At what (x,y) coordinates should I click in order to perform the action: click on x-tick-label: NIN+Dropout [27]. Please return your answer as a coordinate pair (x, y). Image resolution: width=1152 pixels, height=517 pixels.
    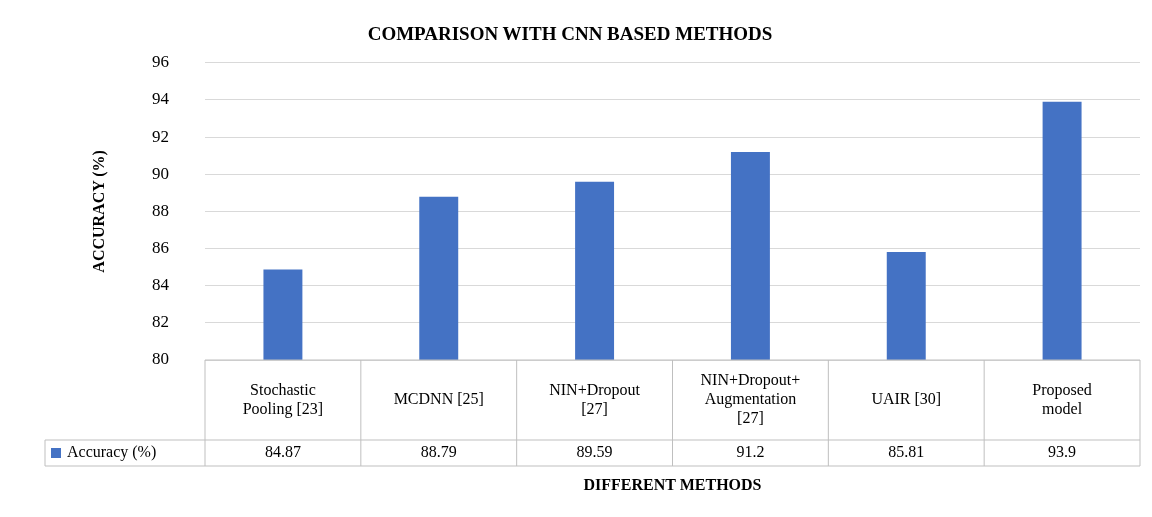
    Looking at the image, I should click on (595, 398).